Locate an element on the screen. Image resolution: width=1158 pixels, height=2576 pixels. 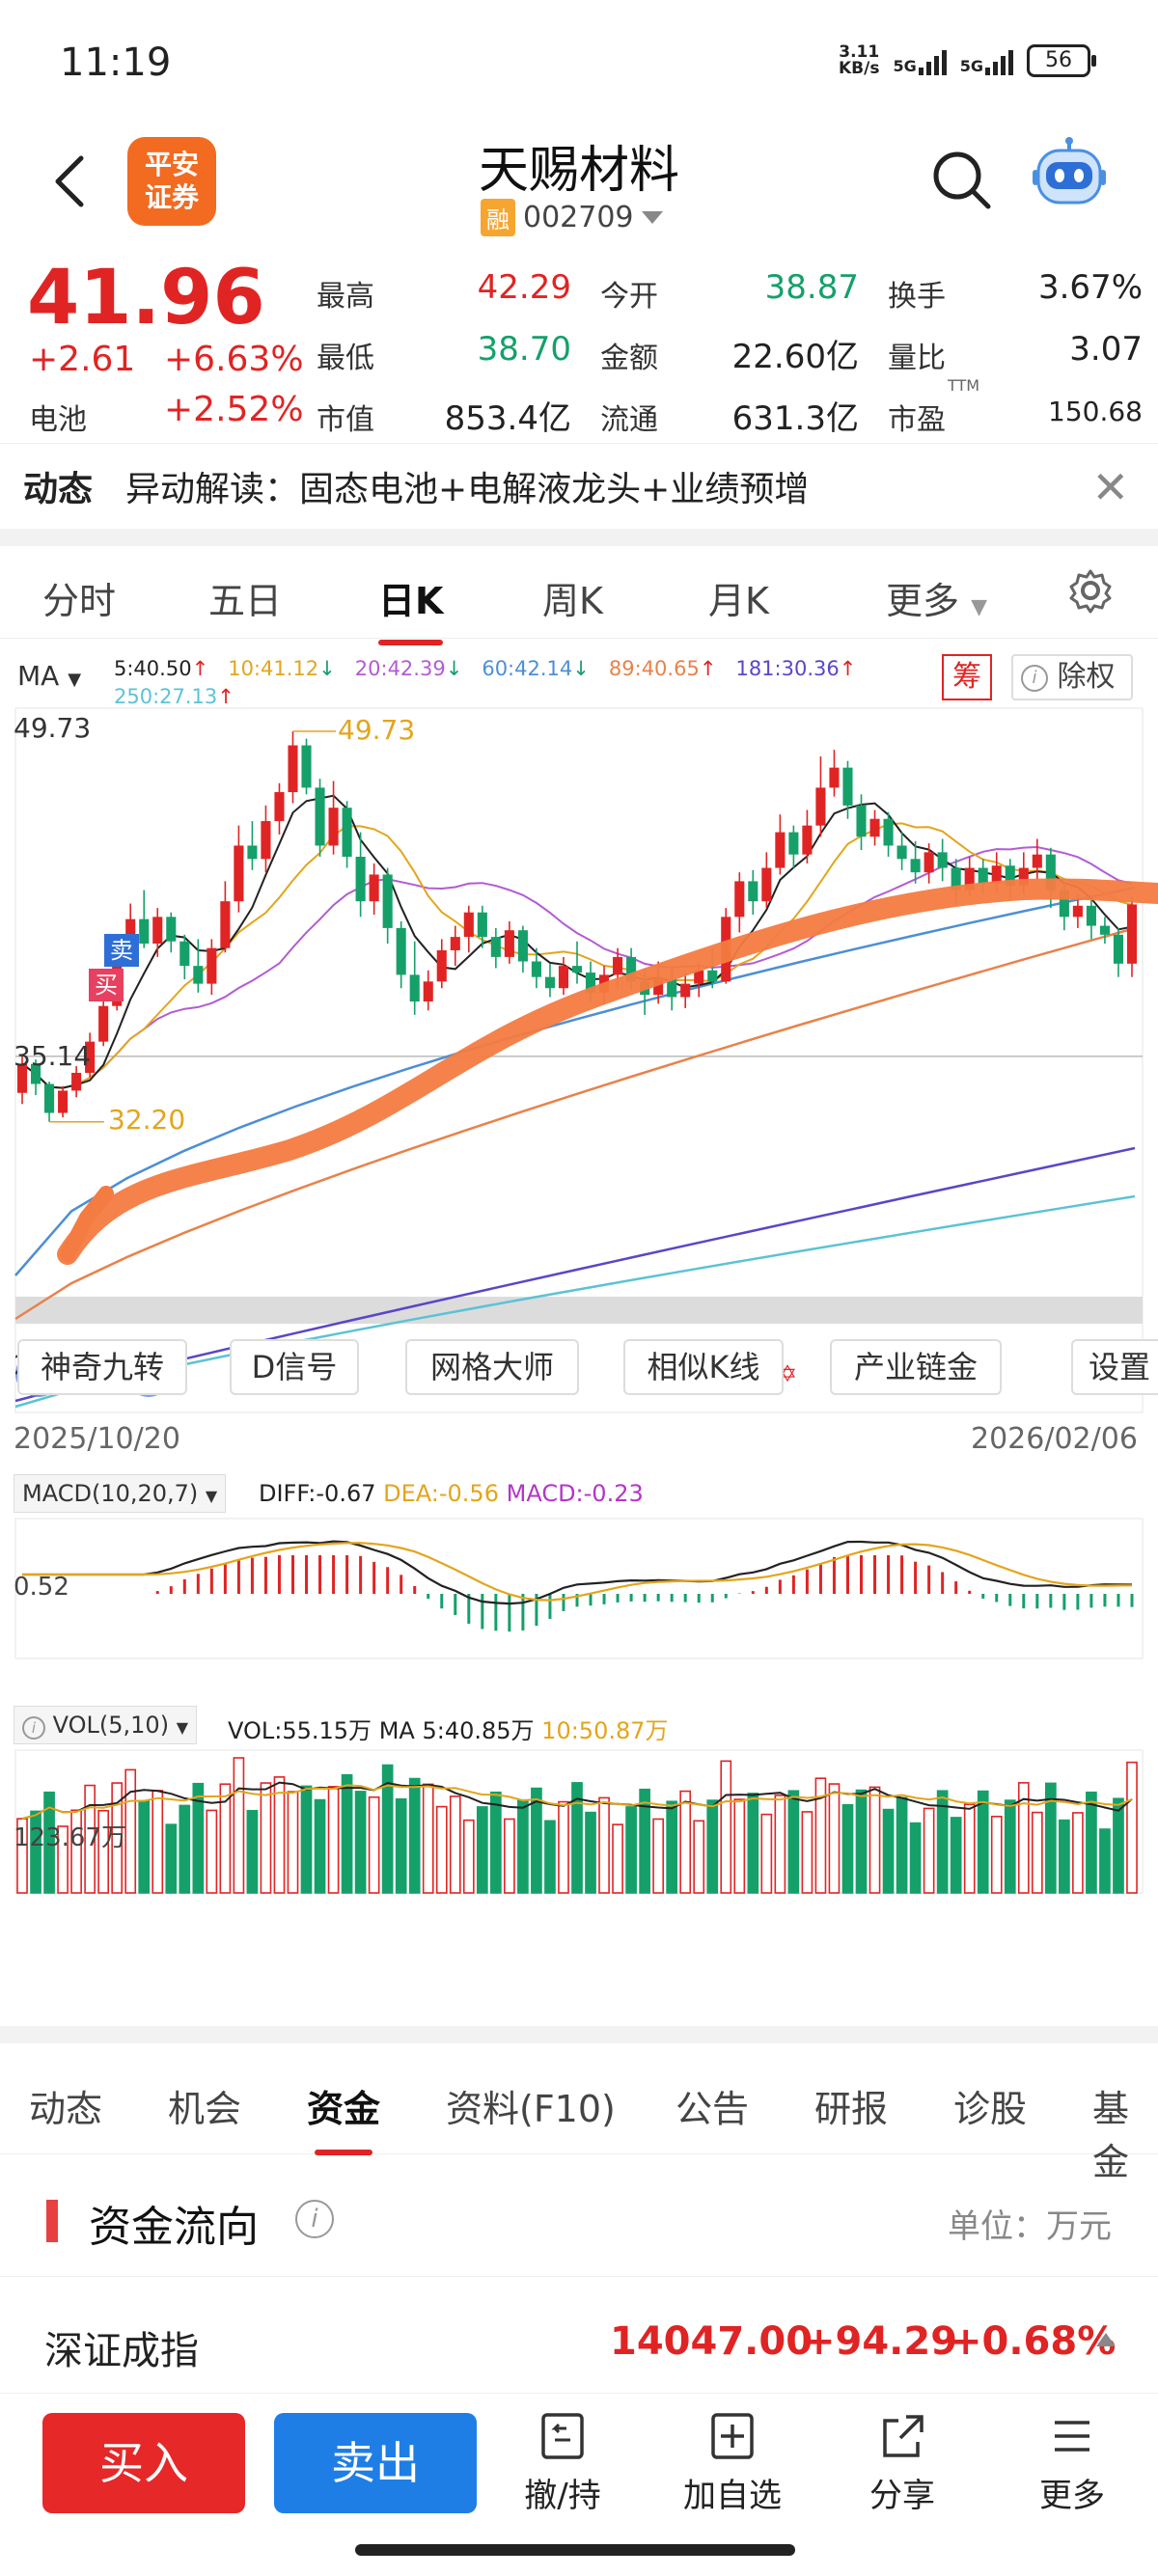
tool-settings: 设置 is located at coordinates (1114, 1367).